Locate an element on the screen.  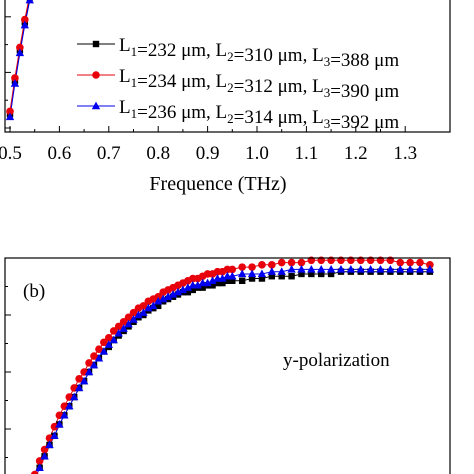
x-tick-label: 1.2 is located at coordinates (356, 153).